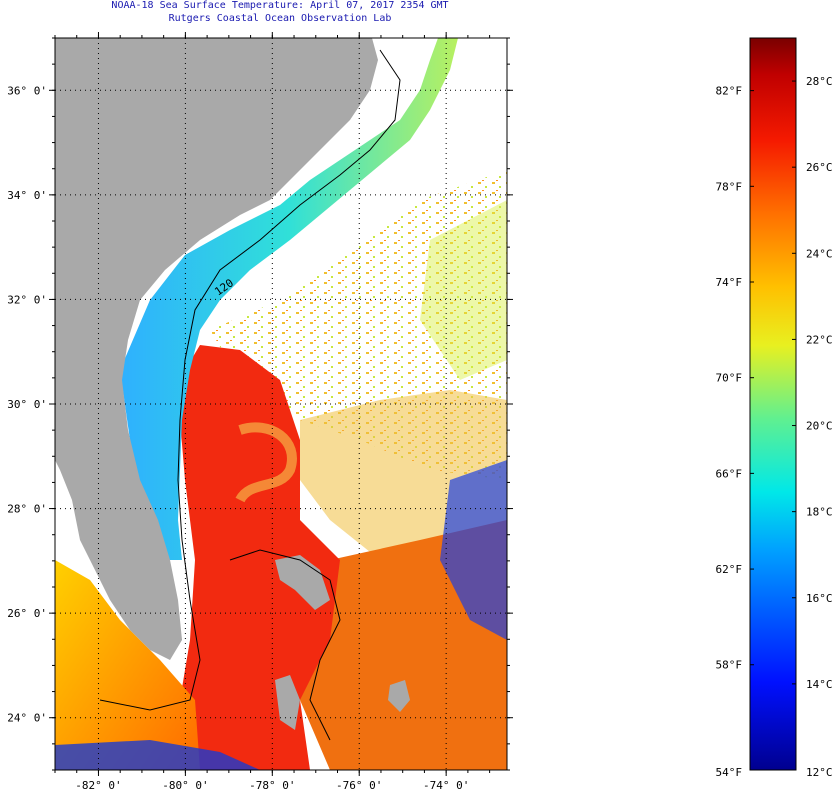 This screenshot has width=832, height=793. I want to click on gulf-stream, so click(260, 557).